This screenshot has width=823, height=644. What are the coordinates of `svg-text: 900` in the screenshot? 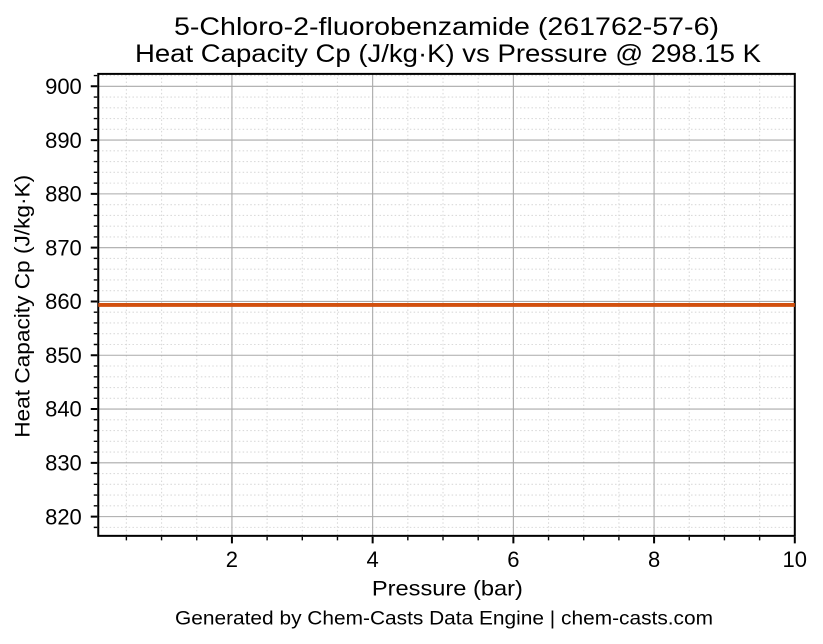 It's located at (63, 86).